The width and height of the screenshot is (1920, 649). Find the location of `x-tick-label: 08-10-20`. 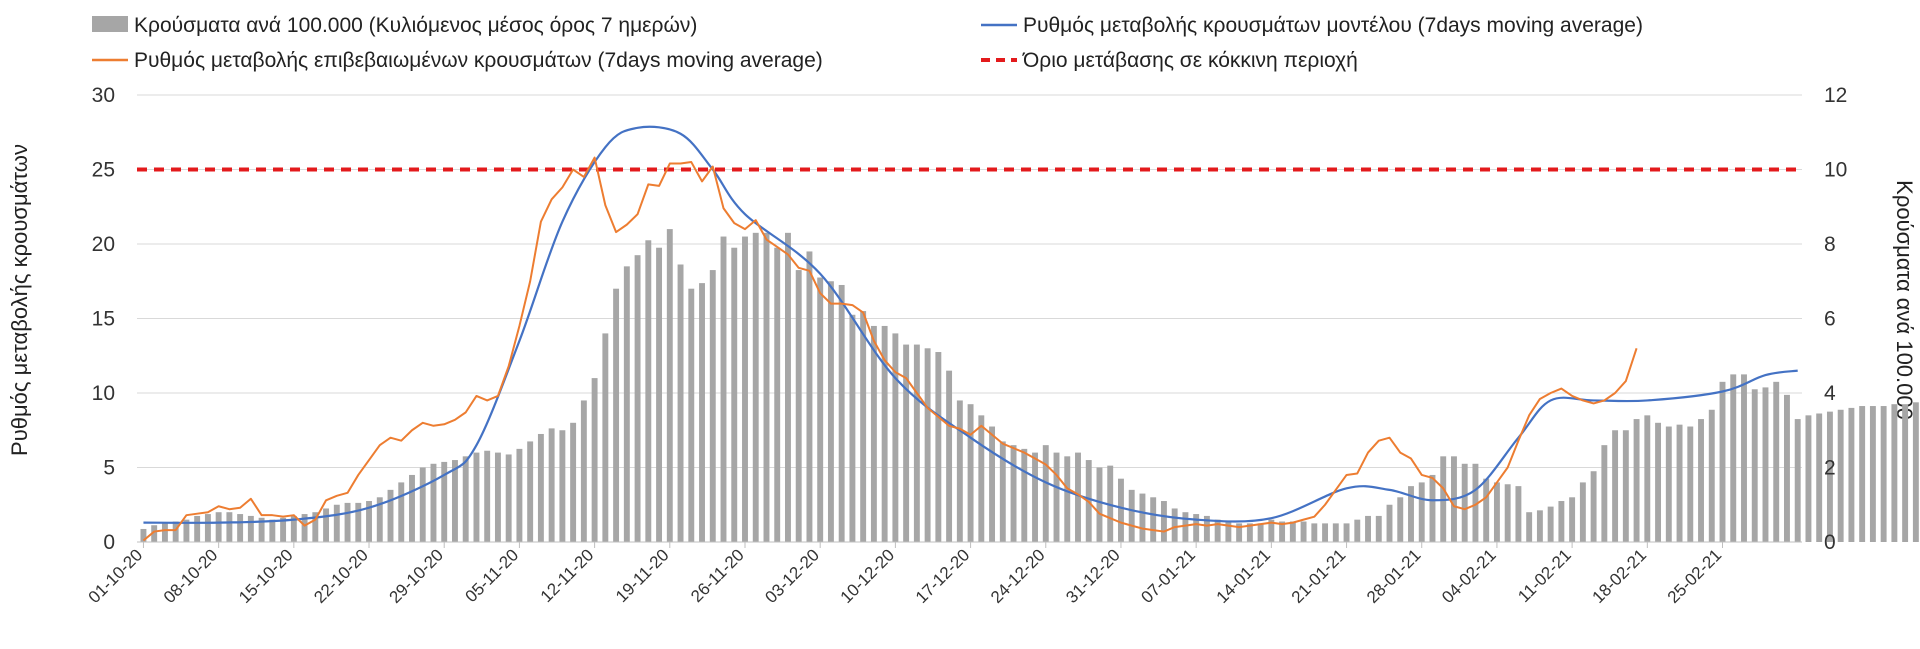

x-tick-label: 08-10-20 is located at coordinates (191, 576).